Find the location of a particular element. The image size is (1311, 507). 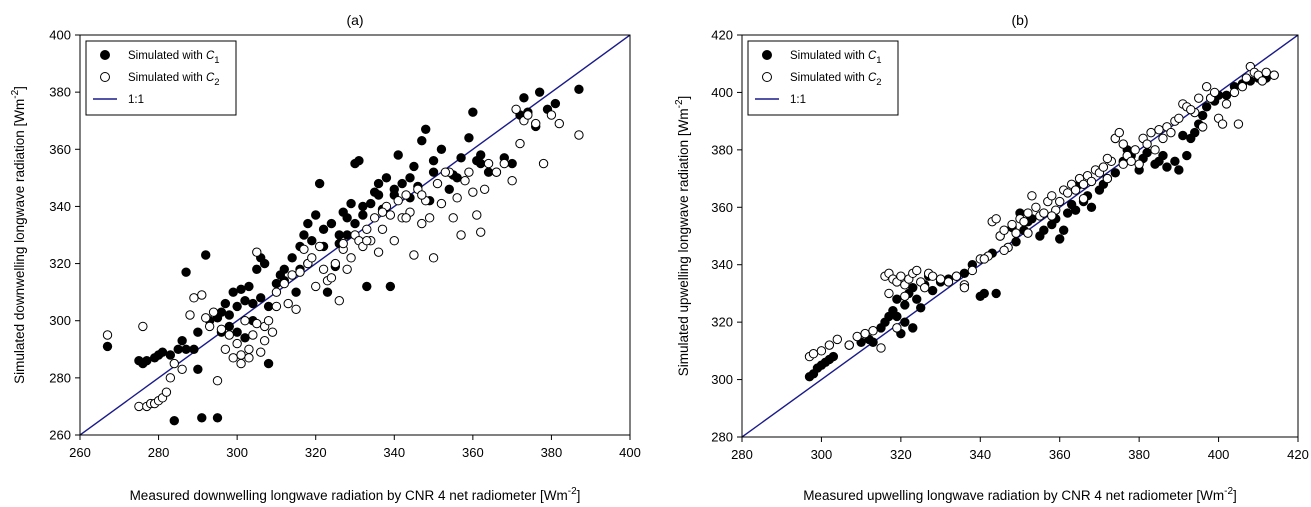

x-tick-label: 320 is located at coordinates (316, 452).